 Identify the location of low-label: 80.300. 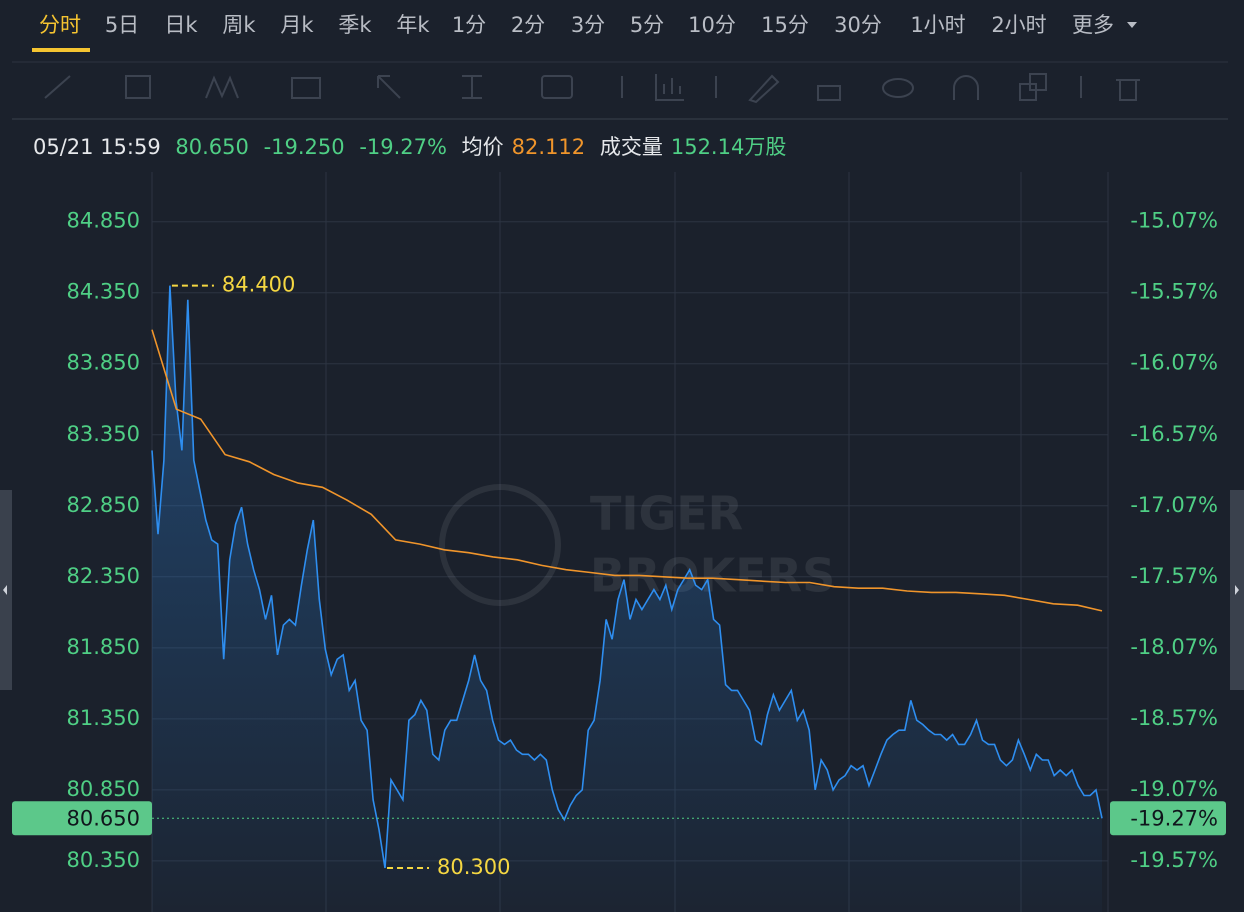
(473, 867).